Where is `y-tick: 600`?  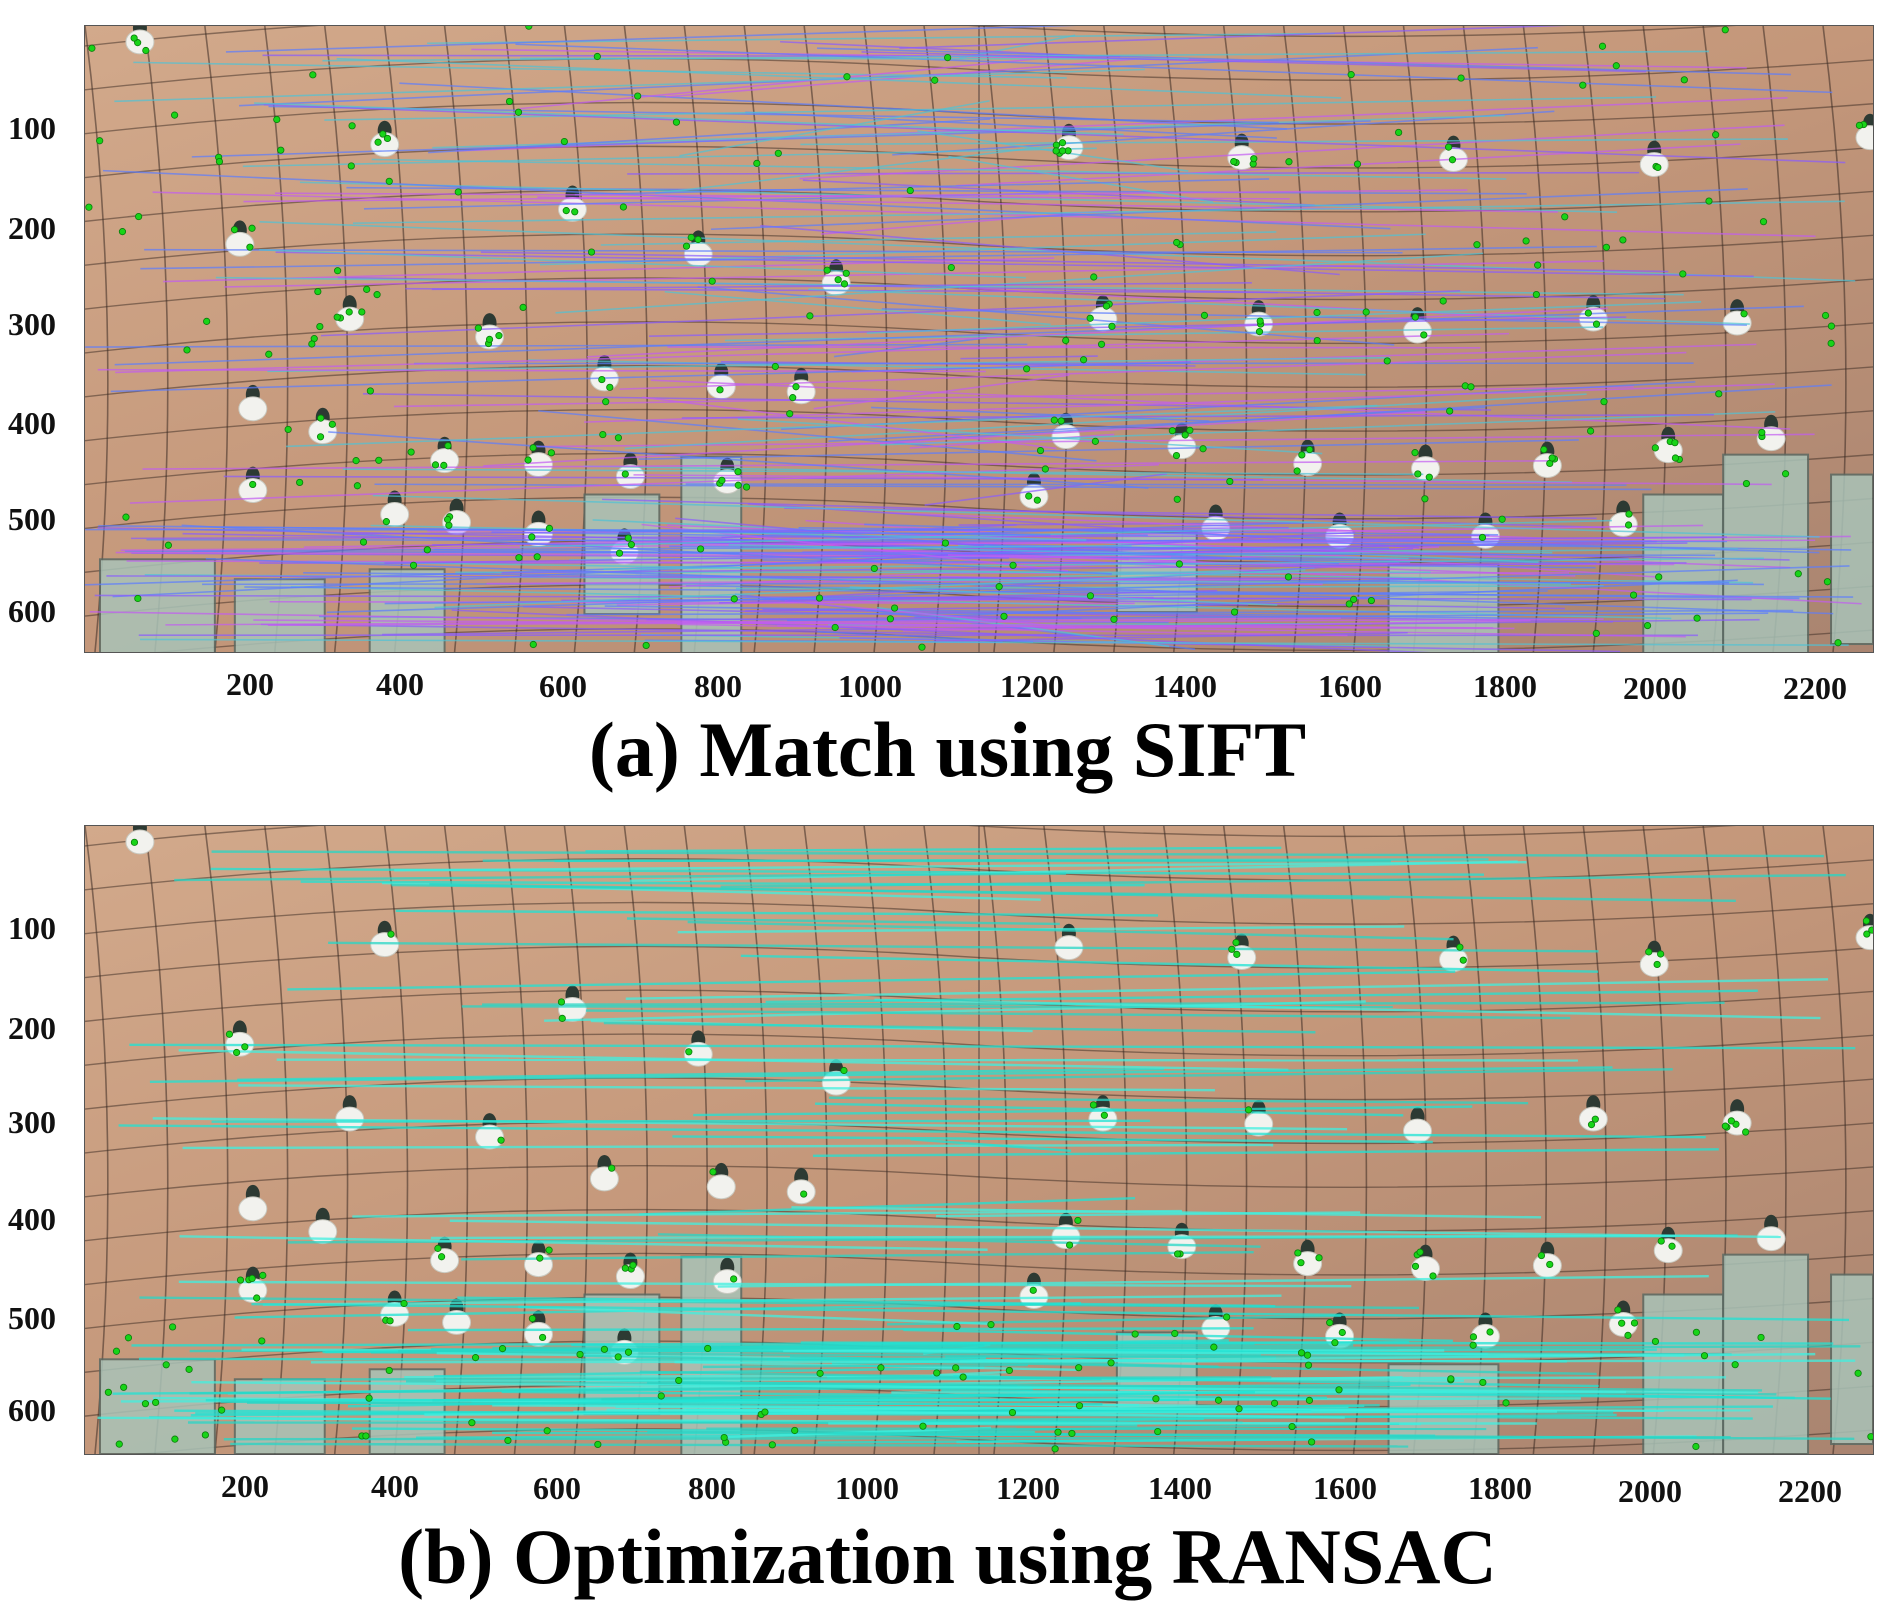 y-tick: 600 is located at coordinates (32, 1410).